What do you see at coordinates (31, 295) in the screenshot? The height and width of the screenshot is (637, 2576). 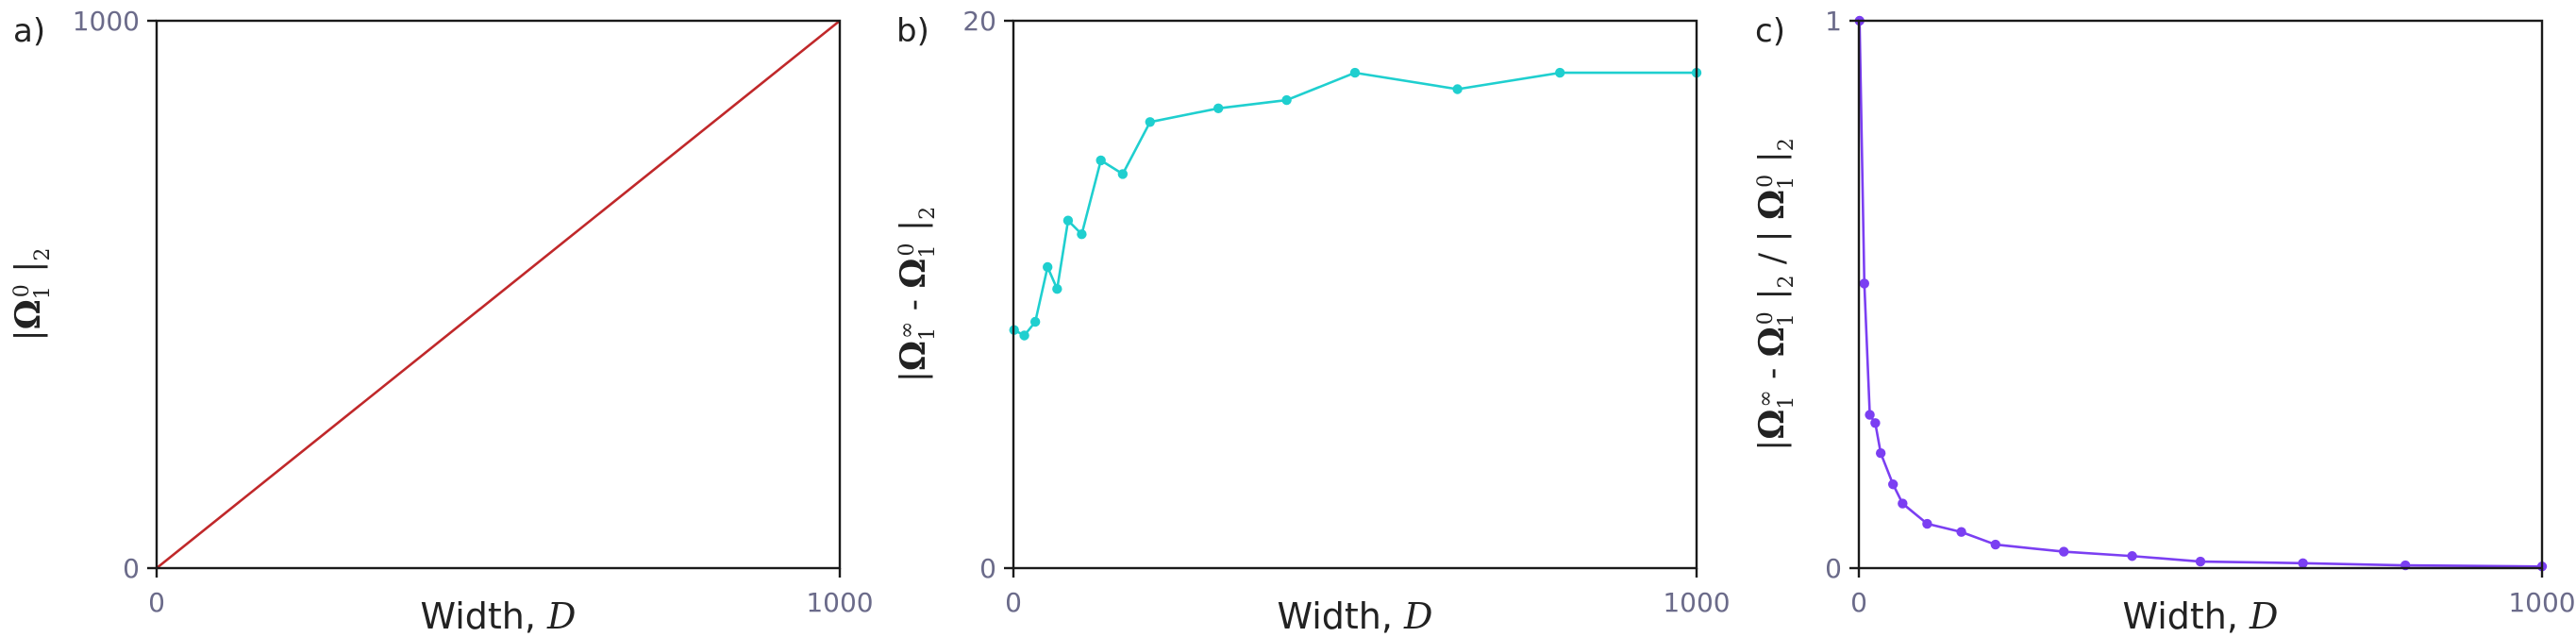 I see `y-axis-title: |Ω10 |2` at bounding box center [31, 295].